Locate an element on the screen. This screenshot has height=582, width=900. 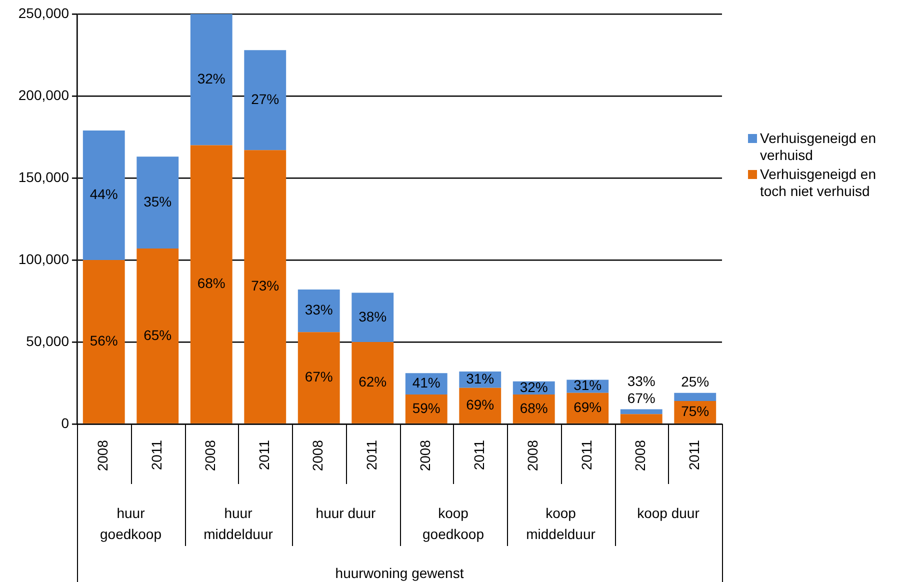
annotation: 41% is located at coordinates (426, 382).